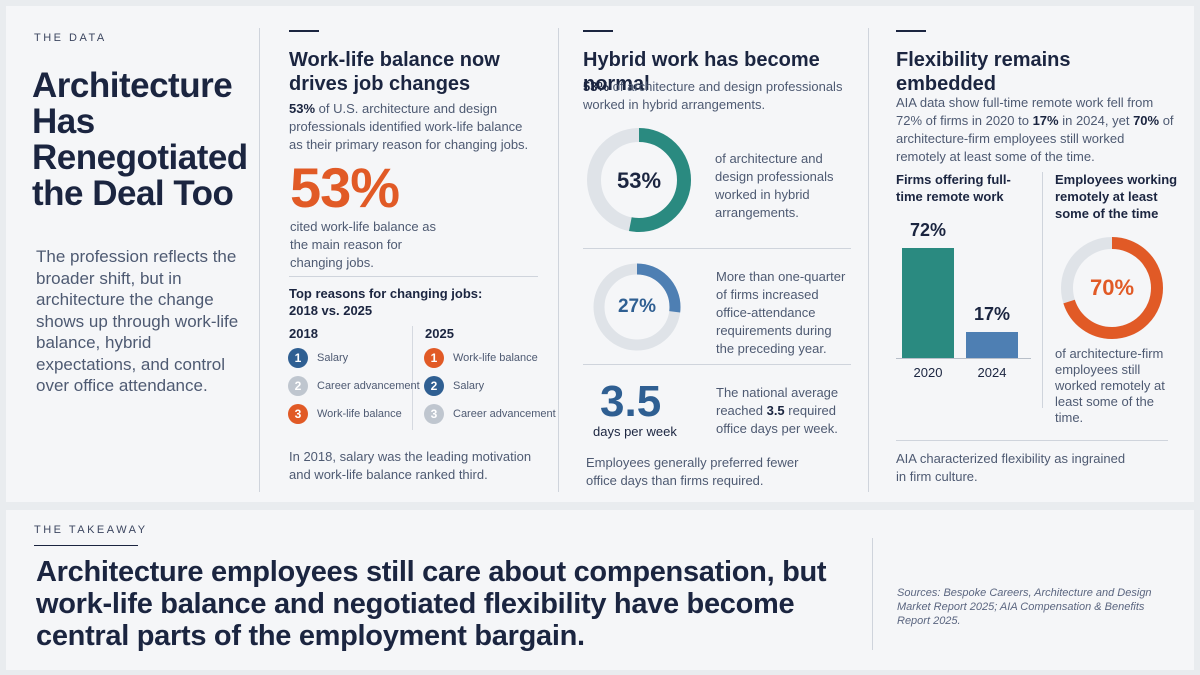  Describe the element at coordinates (439, 333) in the screenshot. I see `year-2025-heading: 2025` at that location.